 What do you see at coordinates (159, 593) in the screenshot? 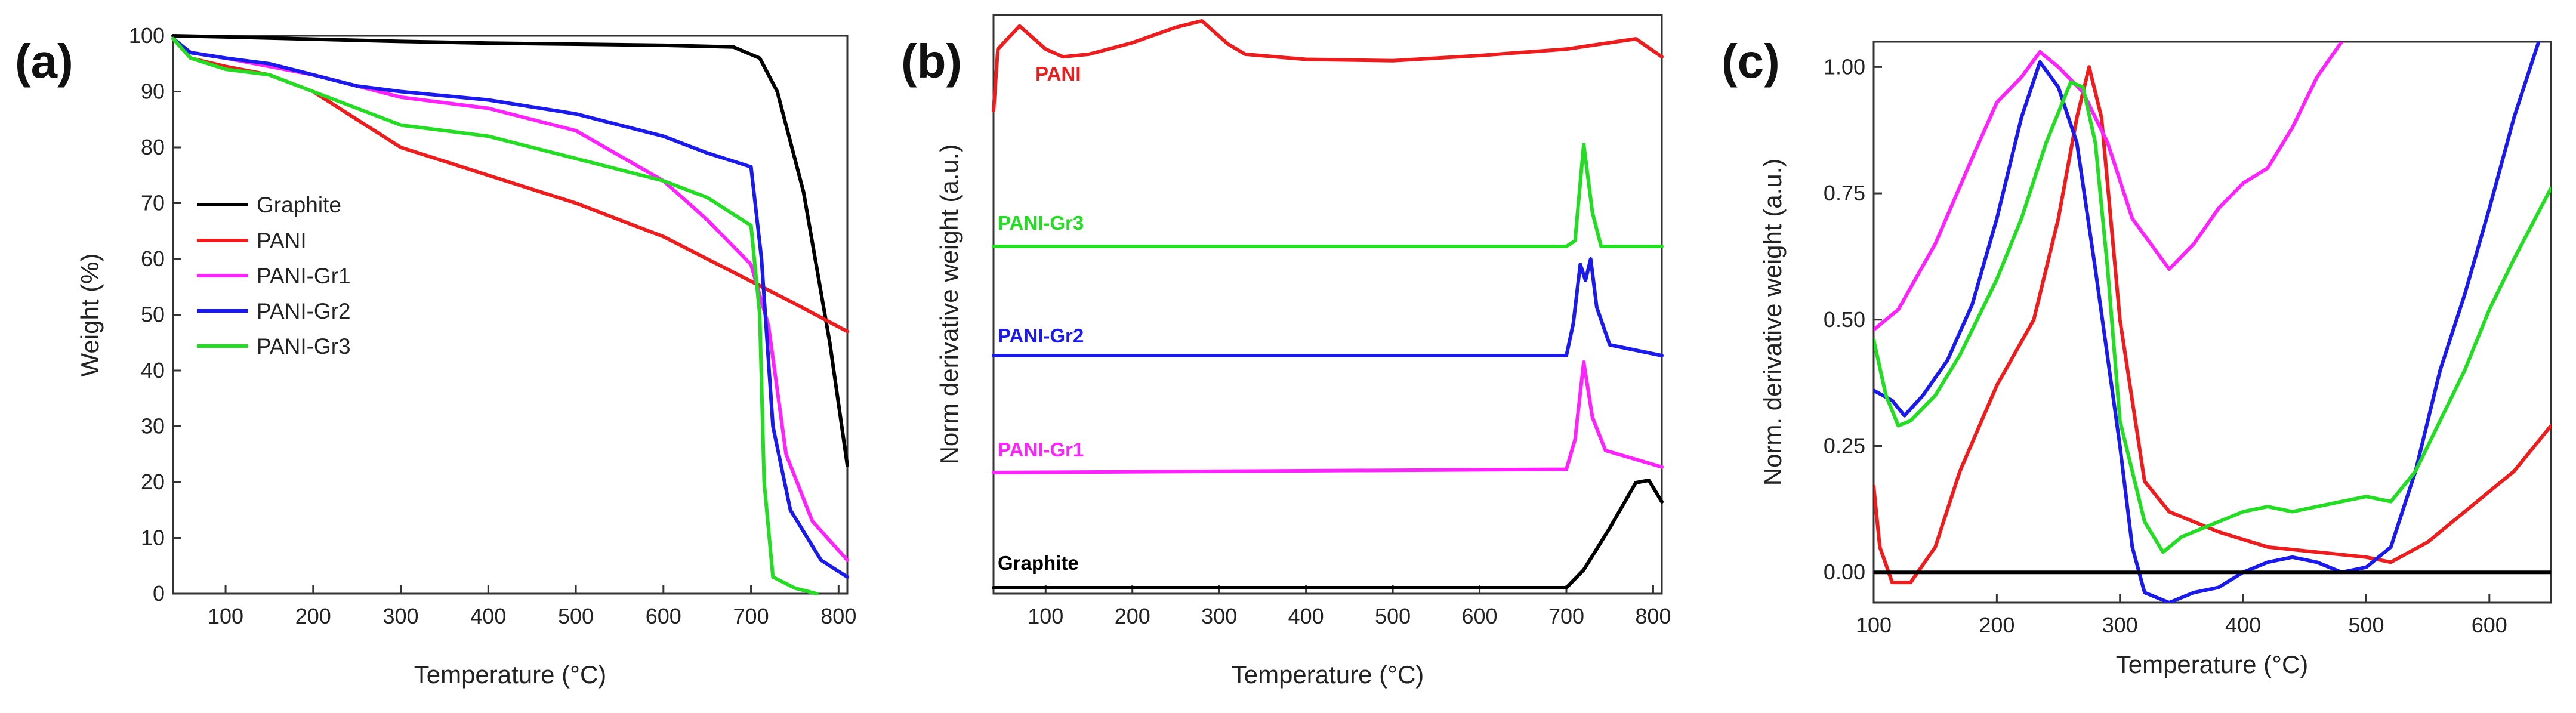
I see `y-tick-label: 0` at bounding box center [159, 593].